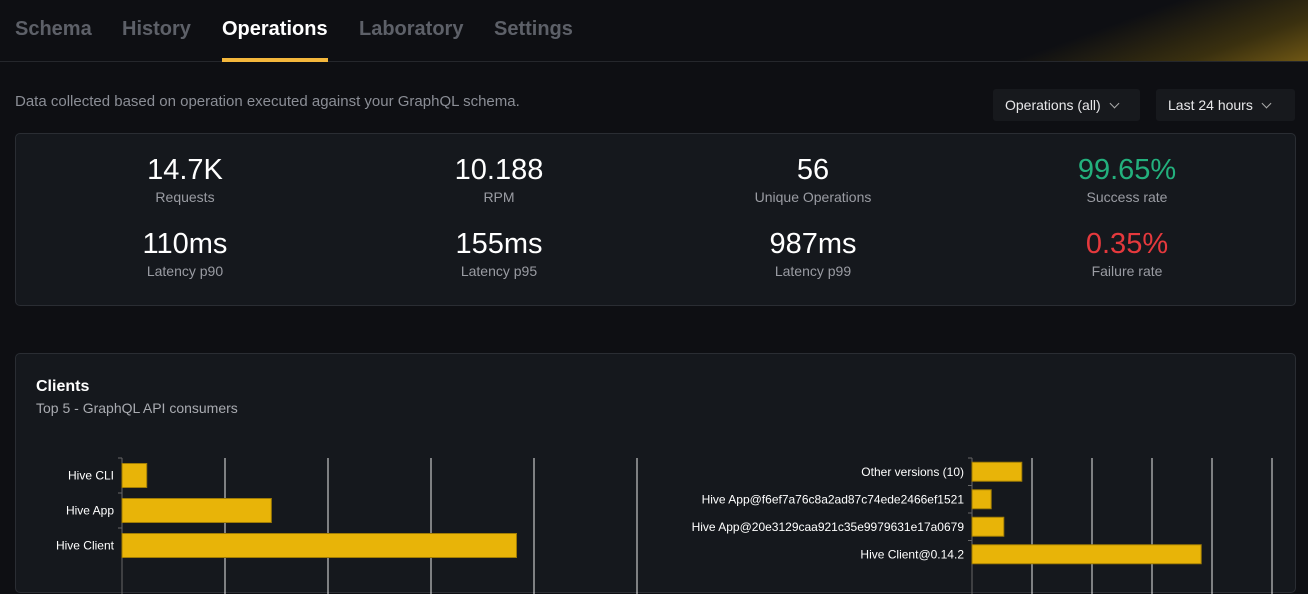  I want to click on category-label: Other versions (10), so click(912, 472).